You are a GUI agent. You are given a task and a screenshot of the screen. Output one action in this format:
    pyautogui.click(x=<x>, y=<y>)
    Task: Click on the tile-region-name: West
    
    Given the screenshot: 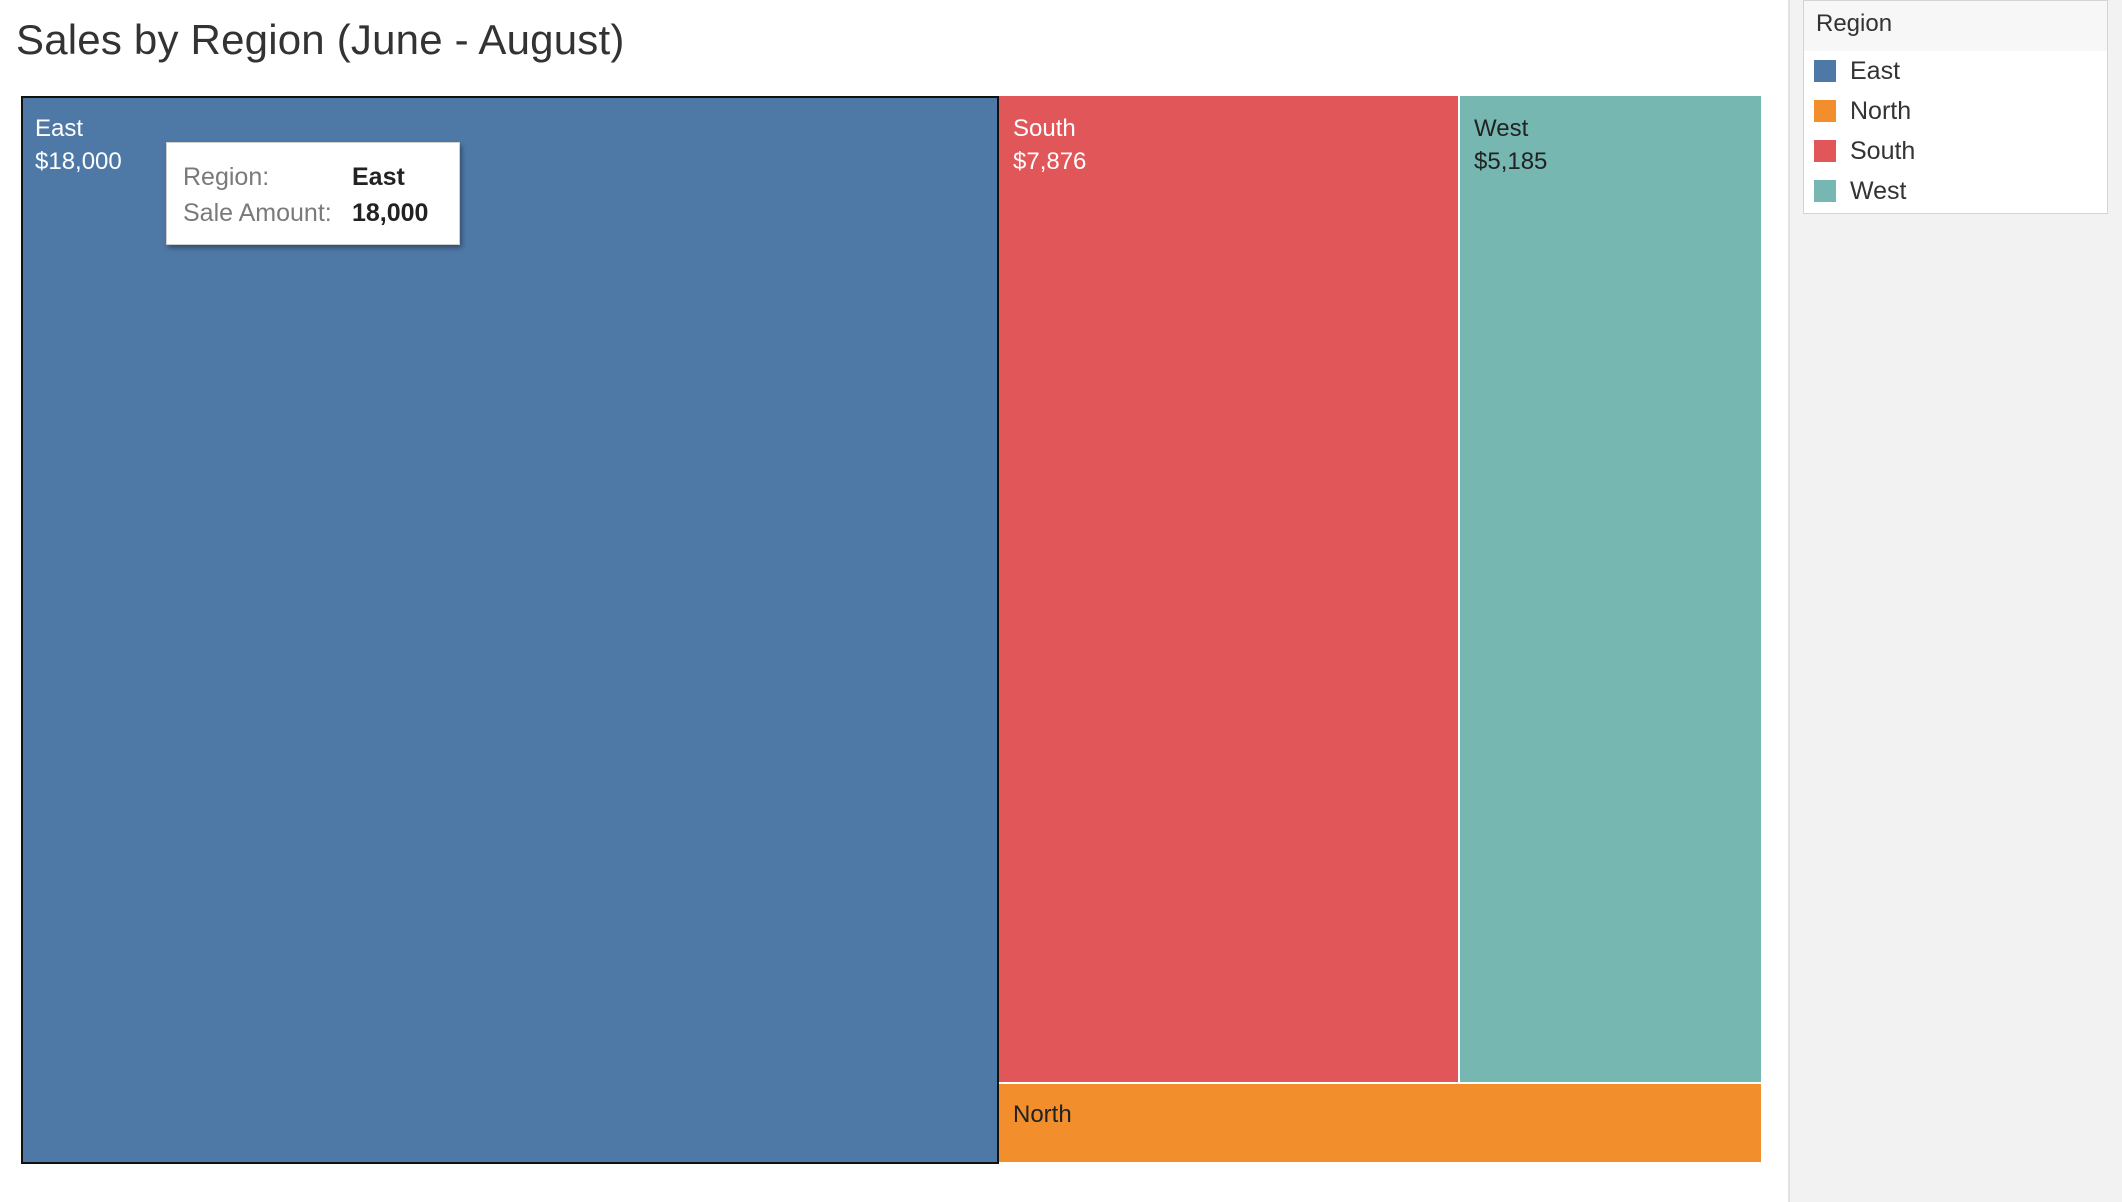 What is the action you would take?
    pyautogui.click(x=1501, y=128)
    